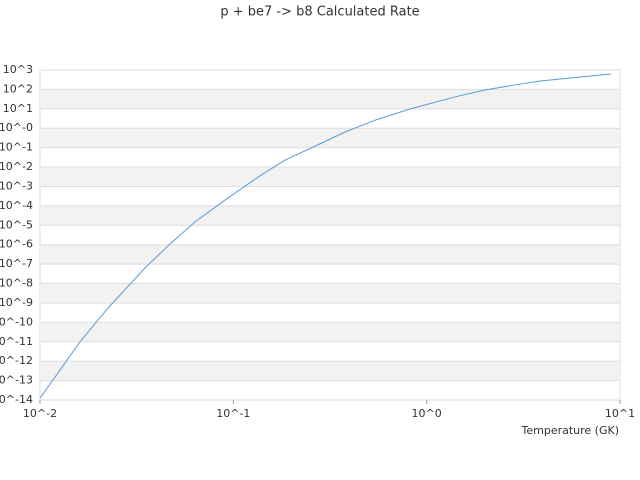 Image resolution: width=640 pixels, height=480 pixels. What do you see at coordinates (16, 224) in the screenshot?
I see `y-tick-label: 10^-5` at bounding box center [16, 224].